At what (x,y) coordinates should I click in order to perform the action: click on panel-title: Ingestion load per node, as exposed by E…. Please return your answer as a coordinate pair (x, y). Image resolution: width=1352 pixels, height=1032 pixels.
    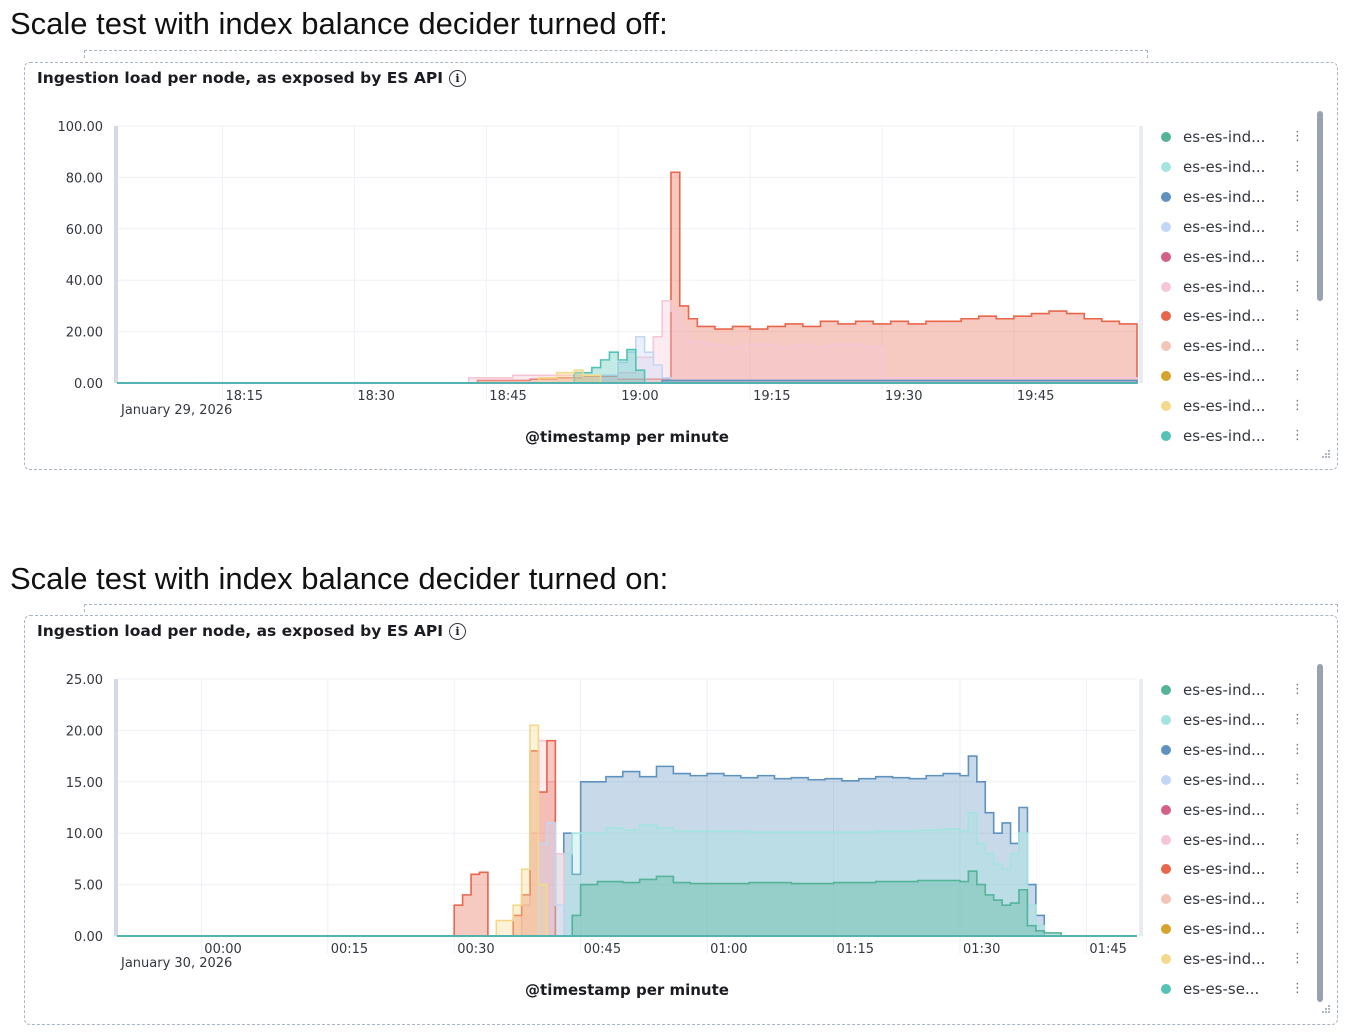
    Looking at the image, I should click on (252, 78).